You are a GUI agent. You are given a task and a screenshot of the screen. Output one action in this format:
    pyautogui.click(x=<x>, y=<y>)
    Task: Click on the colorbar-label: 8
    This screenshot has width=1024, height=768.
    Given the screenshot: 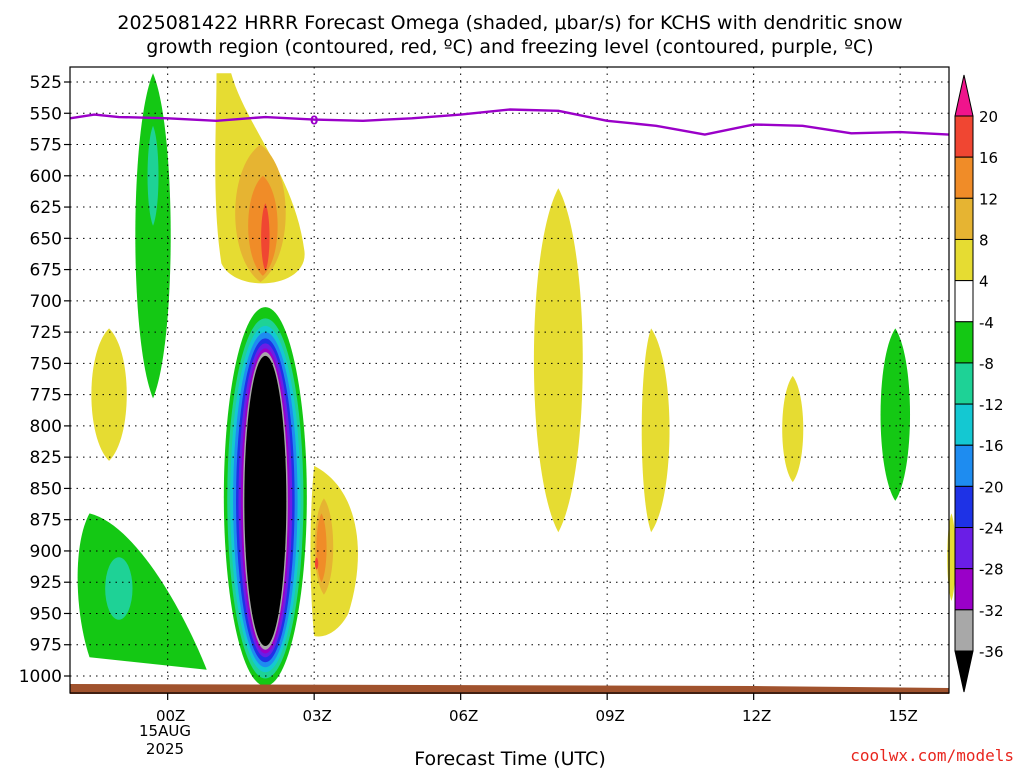 What is the action you would take?
    pyautogui.click(x=984, y=240)
    